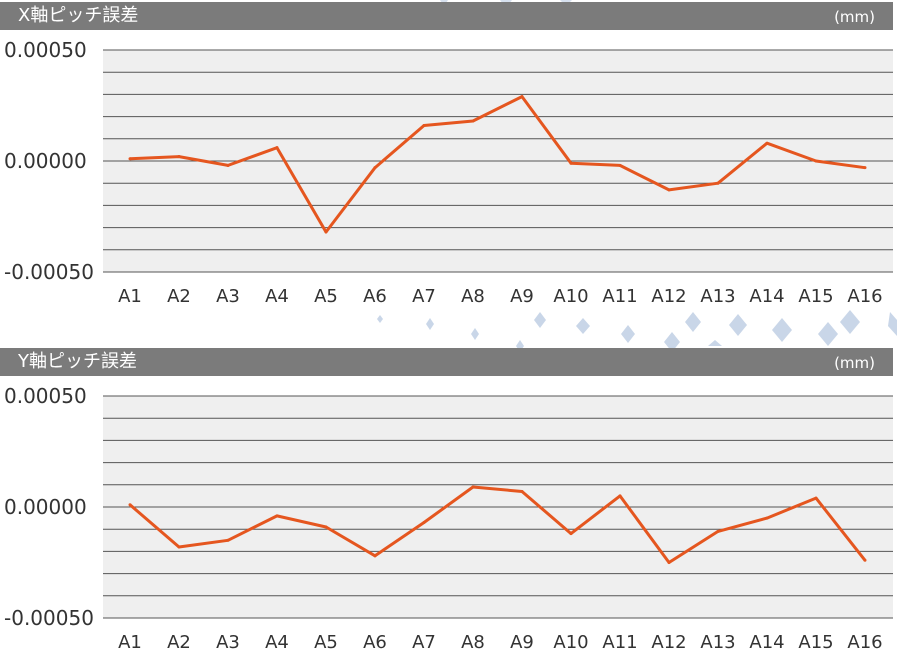 The image size is (897, 656). What do you see at coordinates (78, 15) in the screenshot?
I see `chart-title: X軸ピッチ誤差` at bounding box center [78, 15].